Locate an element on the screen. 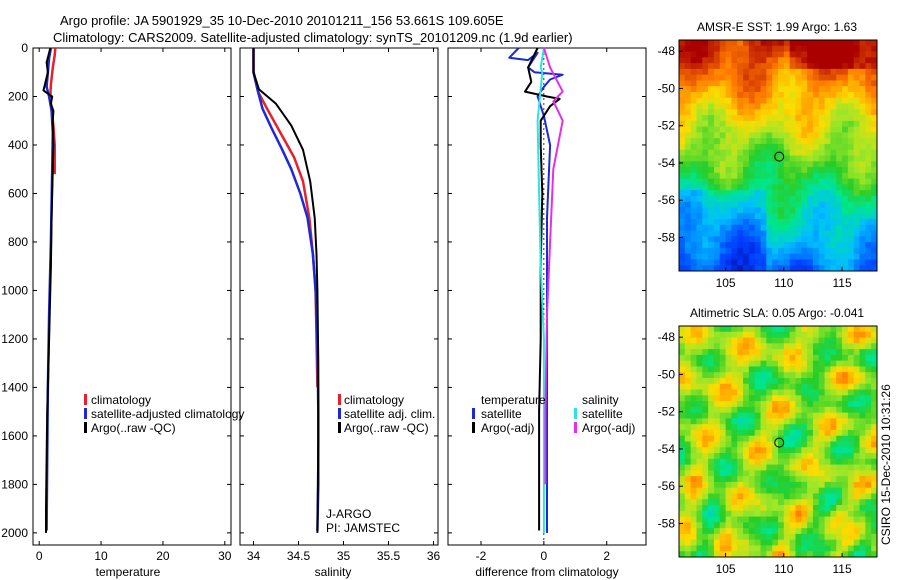 Image resolution: width=900 pixels, height=580 pixels. legend-label-sal-argo: Argo(-adj) is located at coordinates (608, 428).